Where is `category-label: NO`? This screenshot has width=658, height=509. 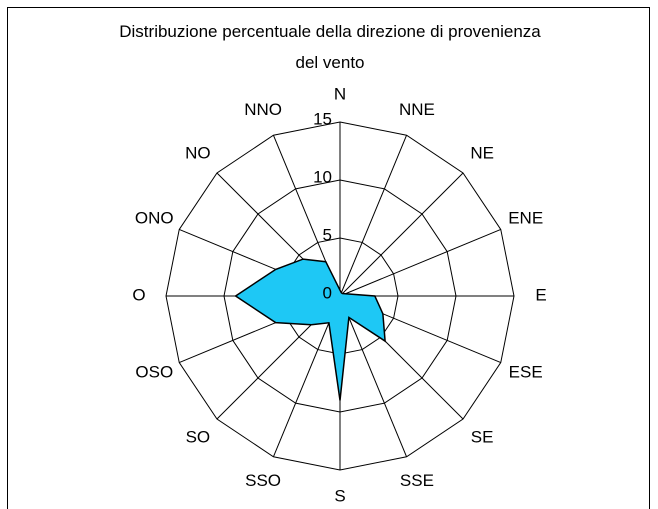 category-label: NO is located at coordinates (198, 152).